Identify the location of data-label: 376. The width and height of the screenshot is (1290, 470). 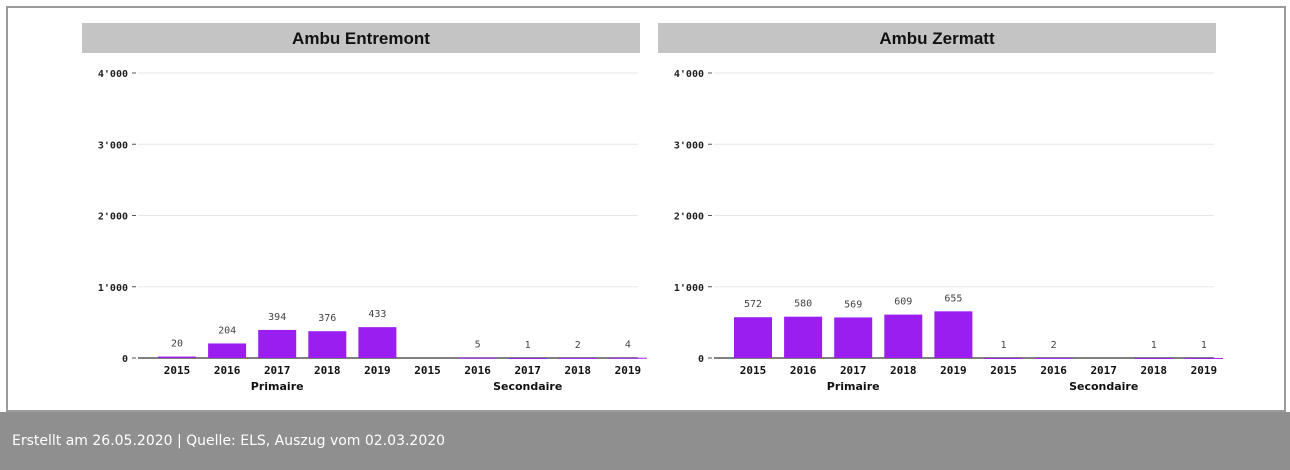
(327, 318).